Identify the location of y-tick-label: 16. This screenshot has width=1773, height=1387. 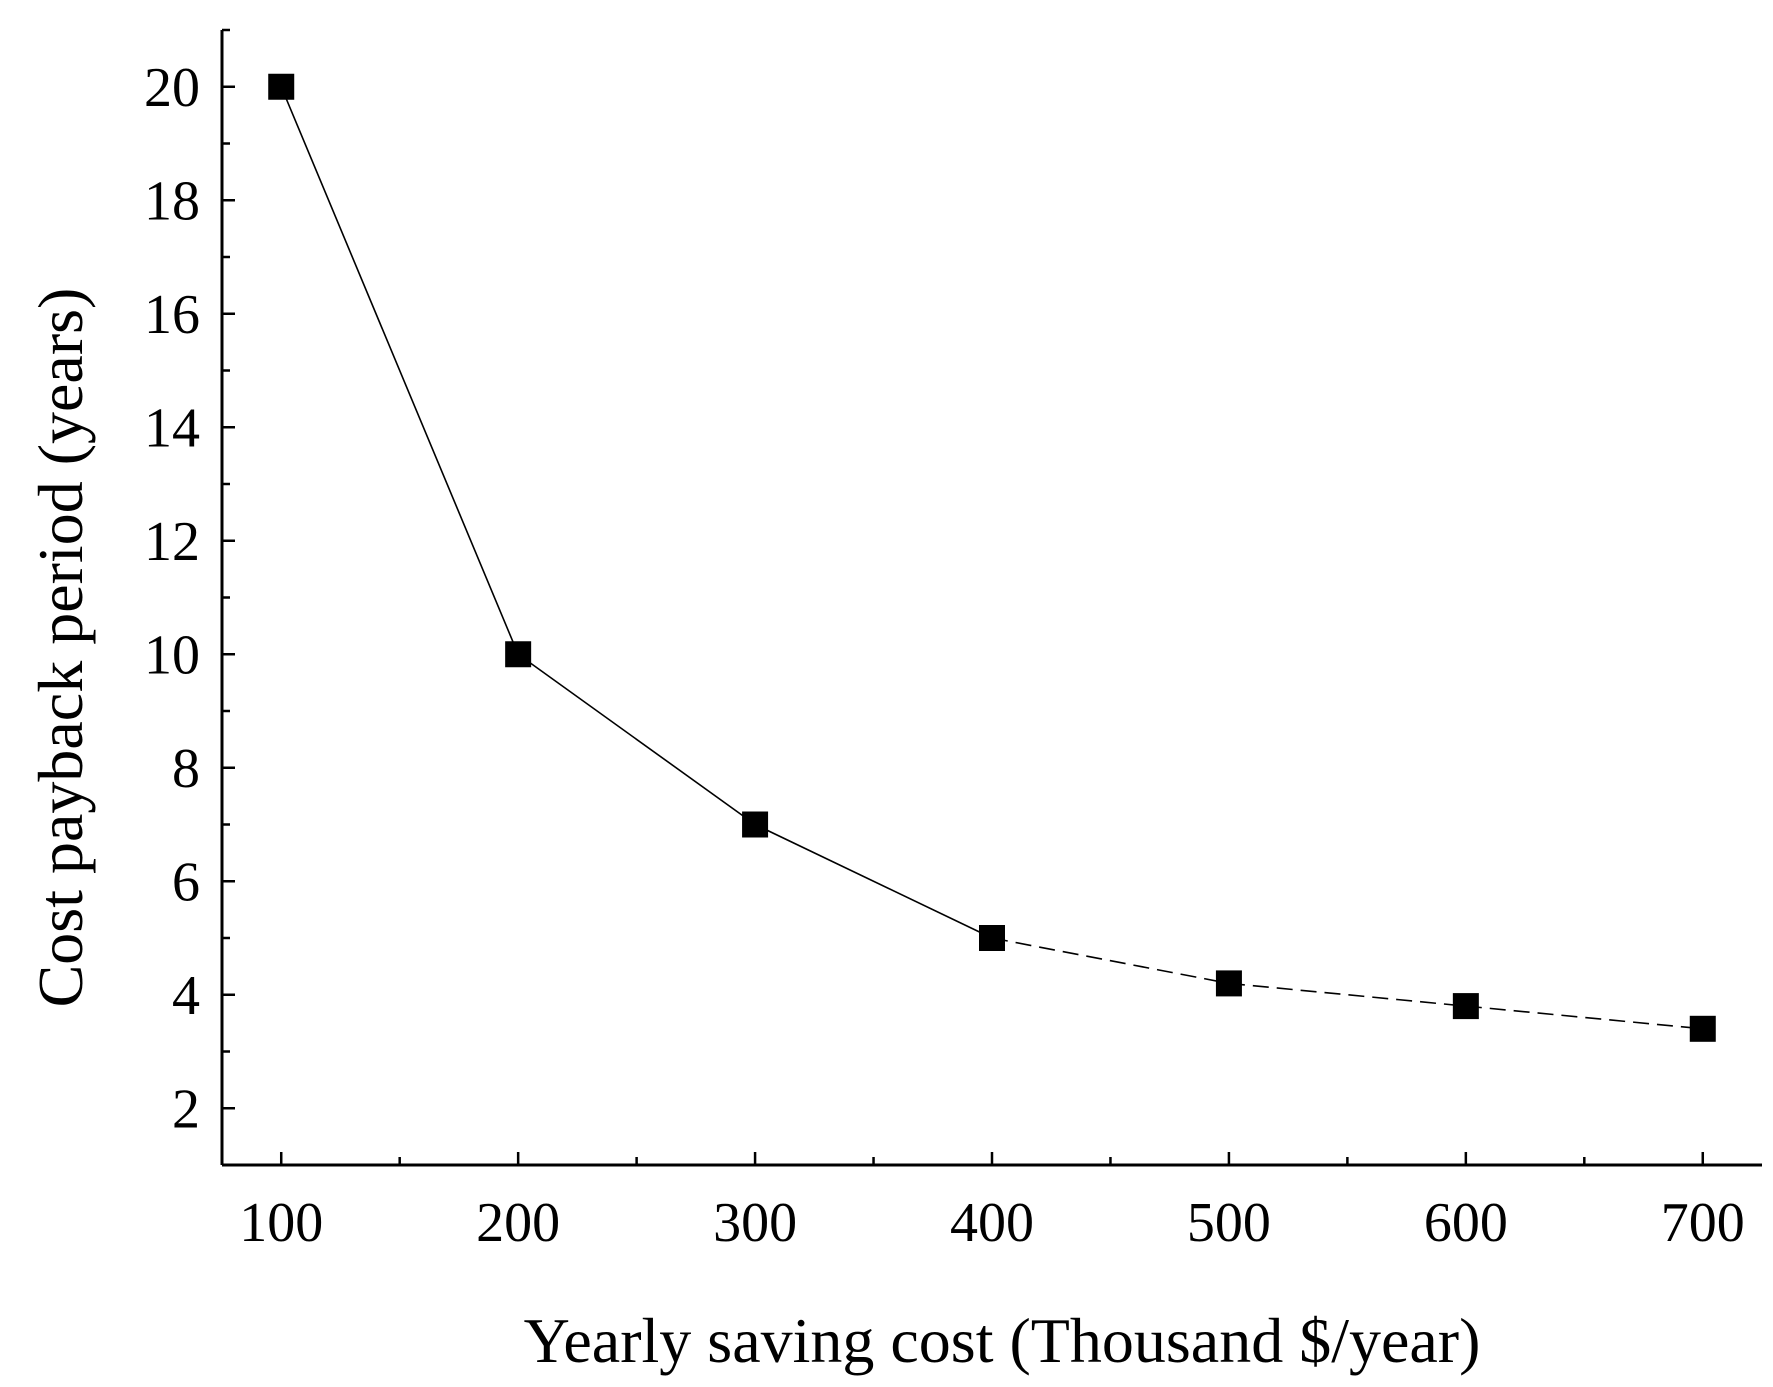
(172, 315).